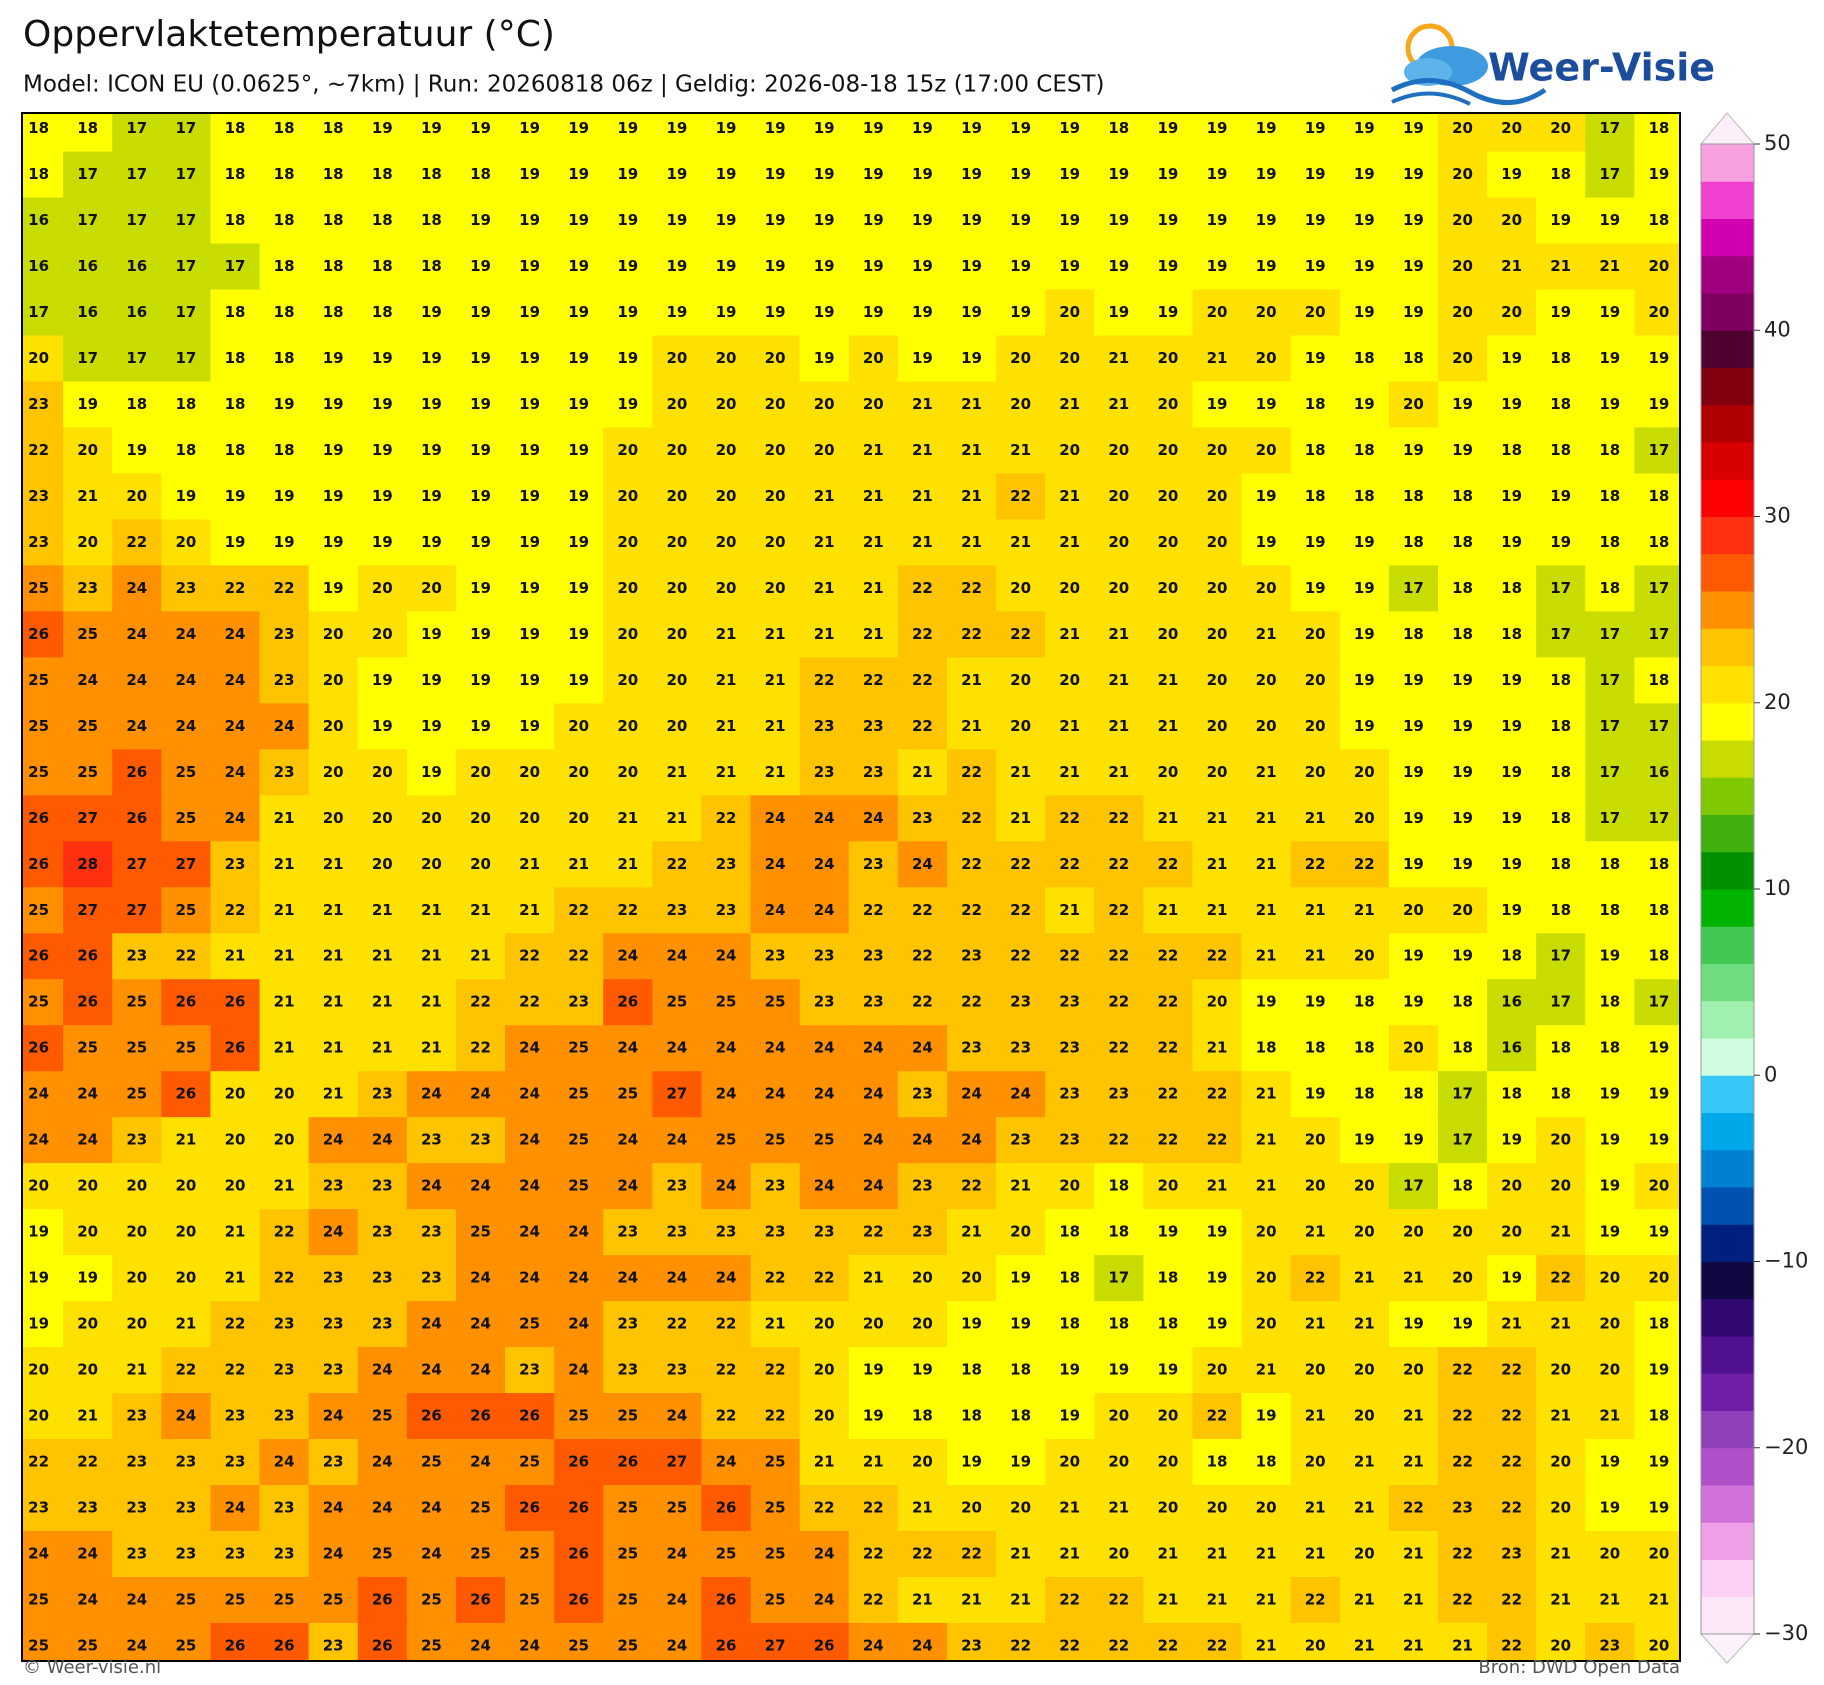  I want to click on temperature-label: 25, so click(87, 1048).